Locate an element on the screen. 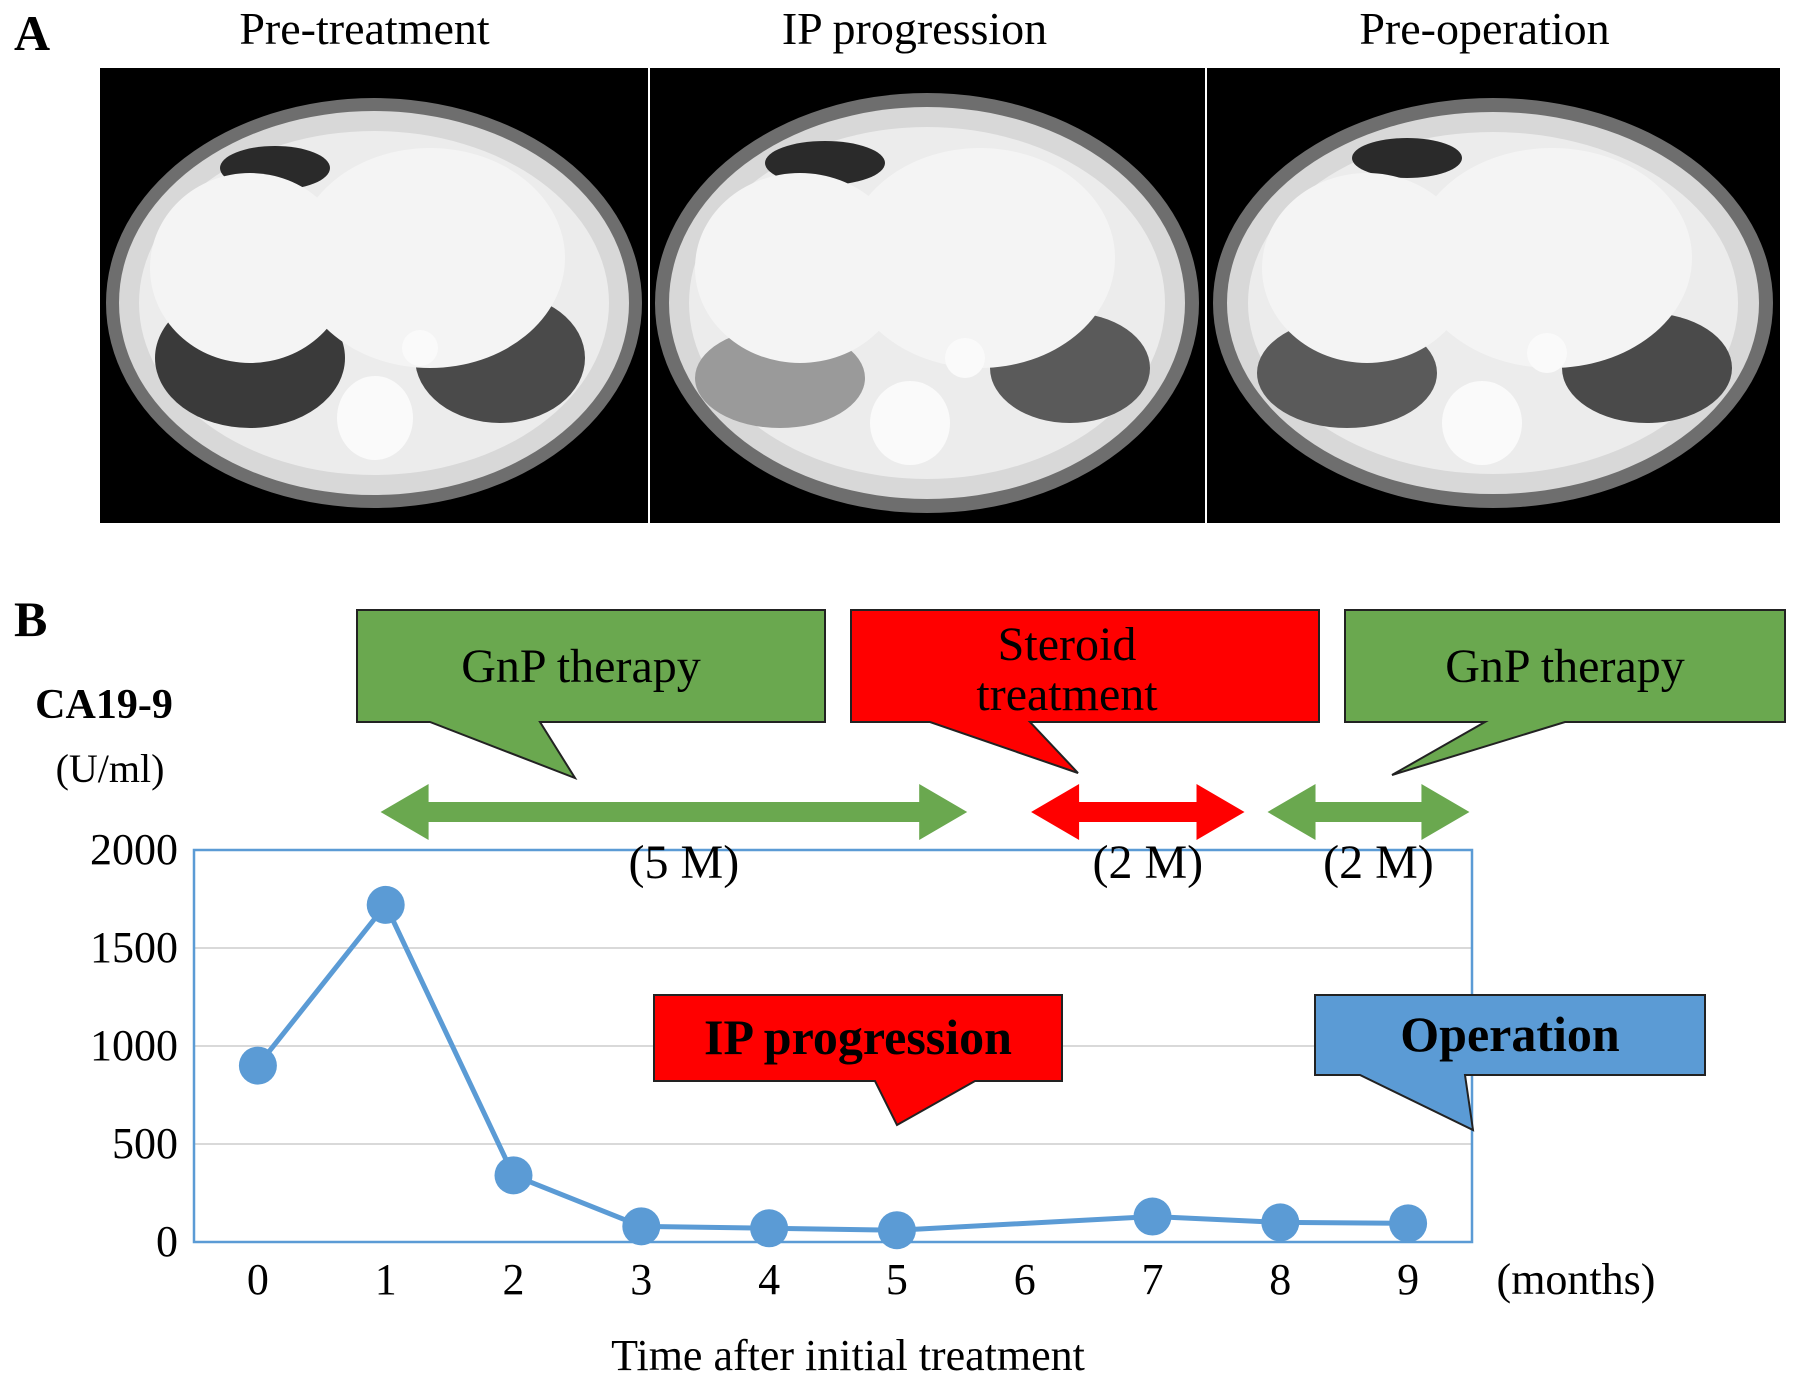  x-axis-label: Time after initial treatment is located at coordinates (848, 1355).